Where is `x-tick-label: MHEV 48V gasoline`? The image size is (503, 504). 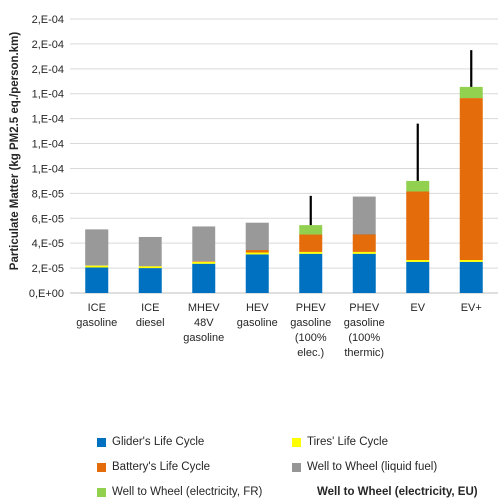
x-tick-label: MHEV 48V gasoline is located at coordinates (203, 323).